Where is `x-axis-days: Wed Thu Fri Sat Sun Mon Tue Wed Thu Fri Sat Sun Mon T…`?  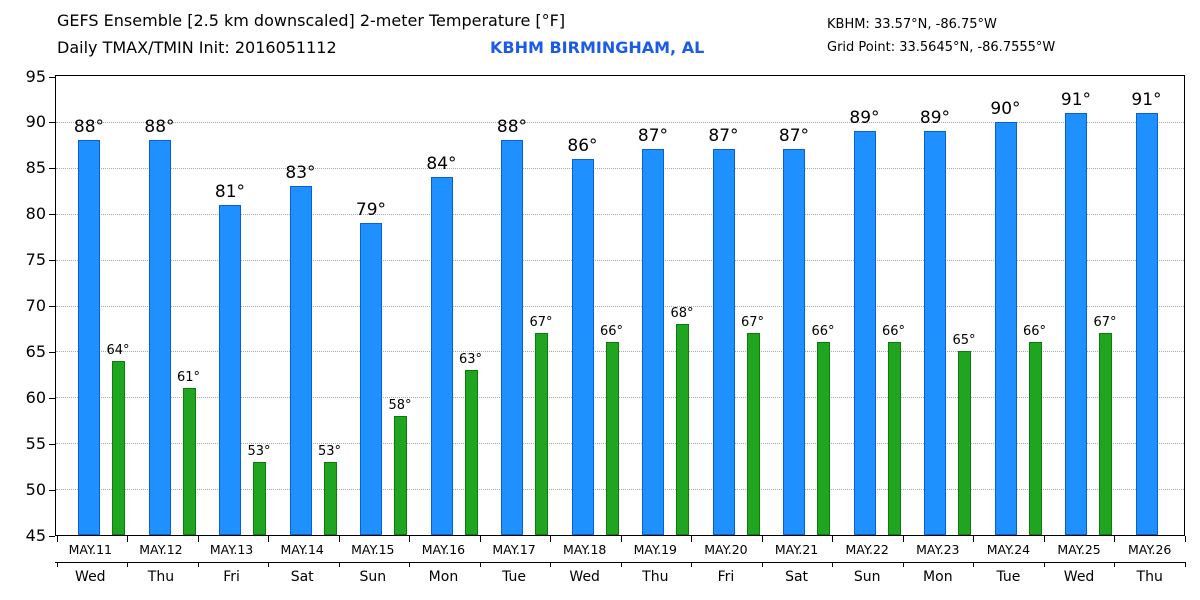 x-axis-days: Wed Thu Fri Sat Sun Mon Tue Wed Thu Fri Sat Sun Mon T… is located at coordinates (620, 576).